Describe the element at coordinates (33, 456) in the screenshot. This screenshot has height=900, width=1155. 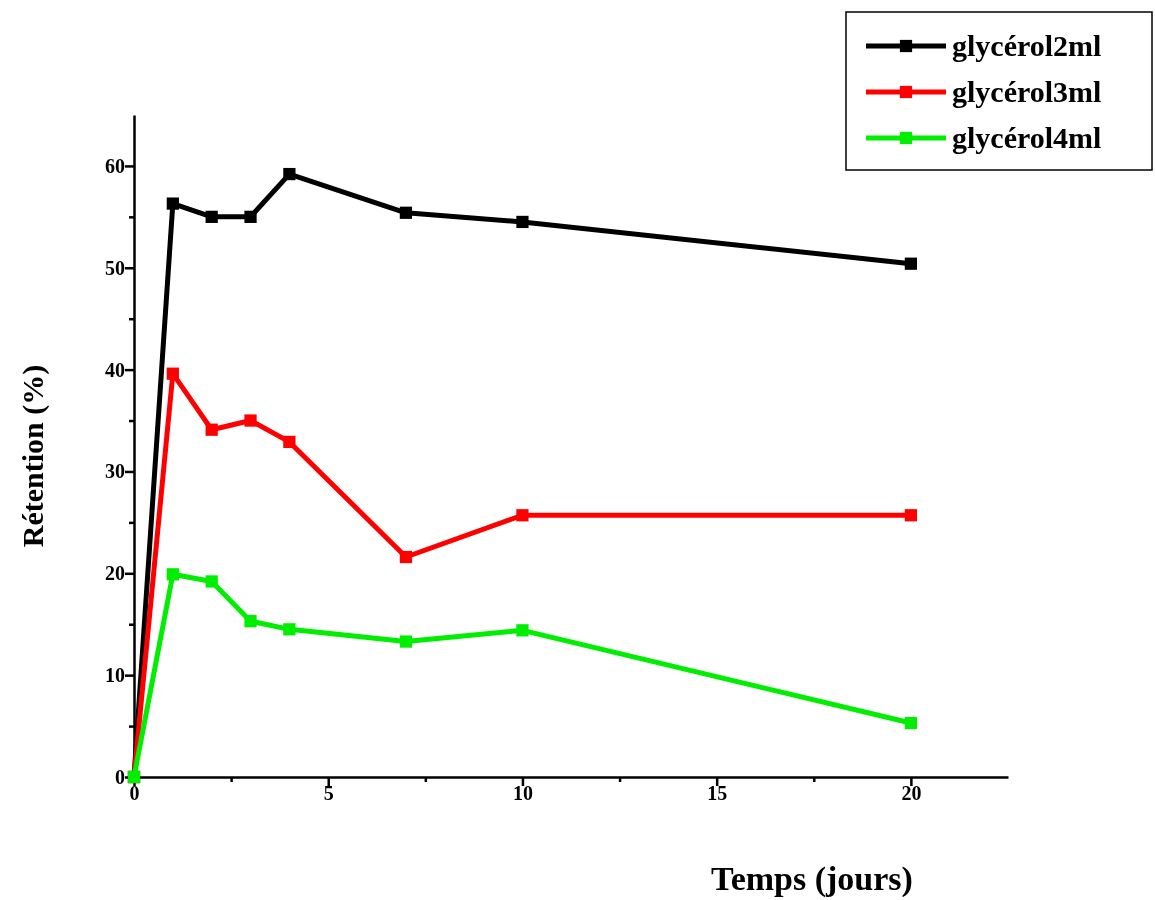
I see `y-axis-title: Rétention (%)` at that location.